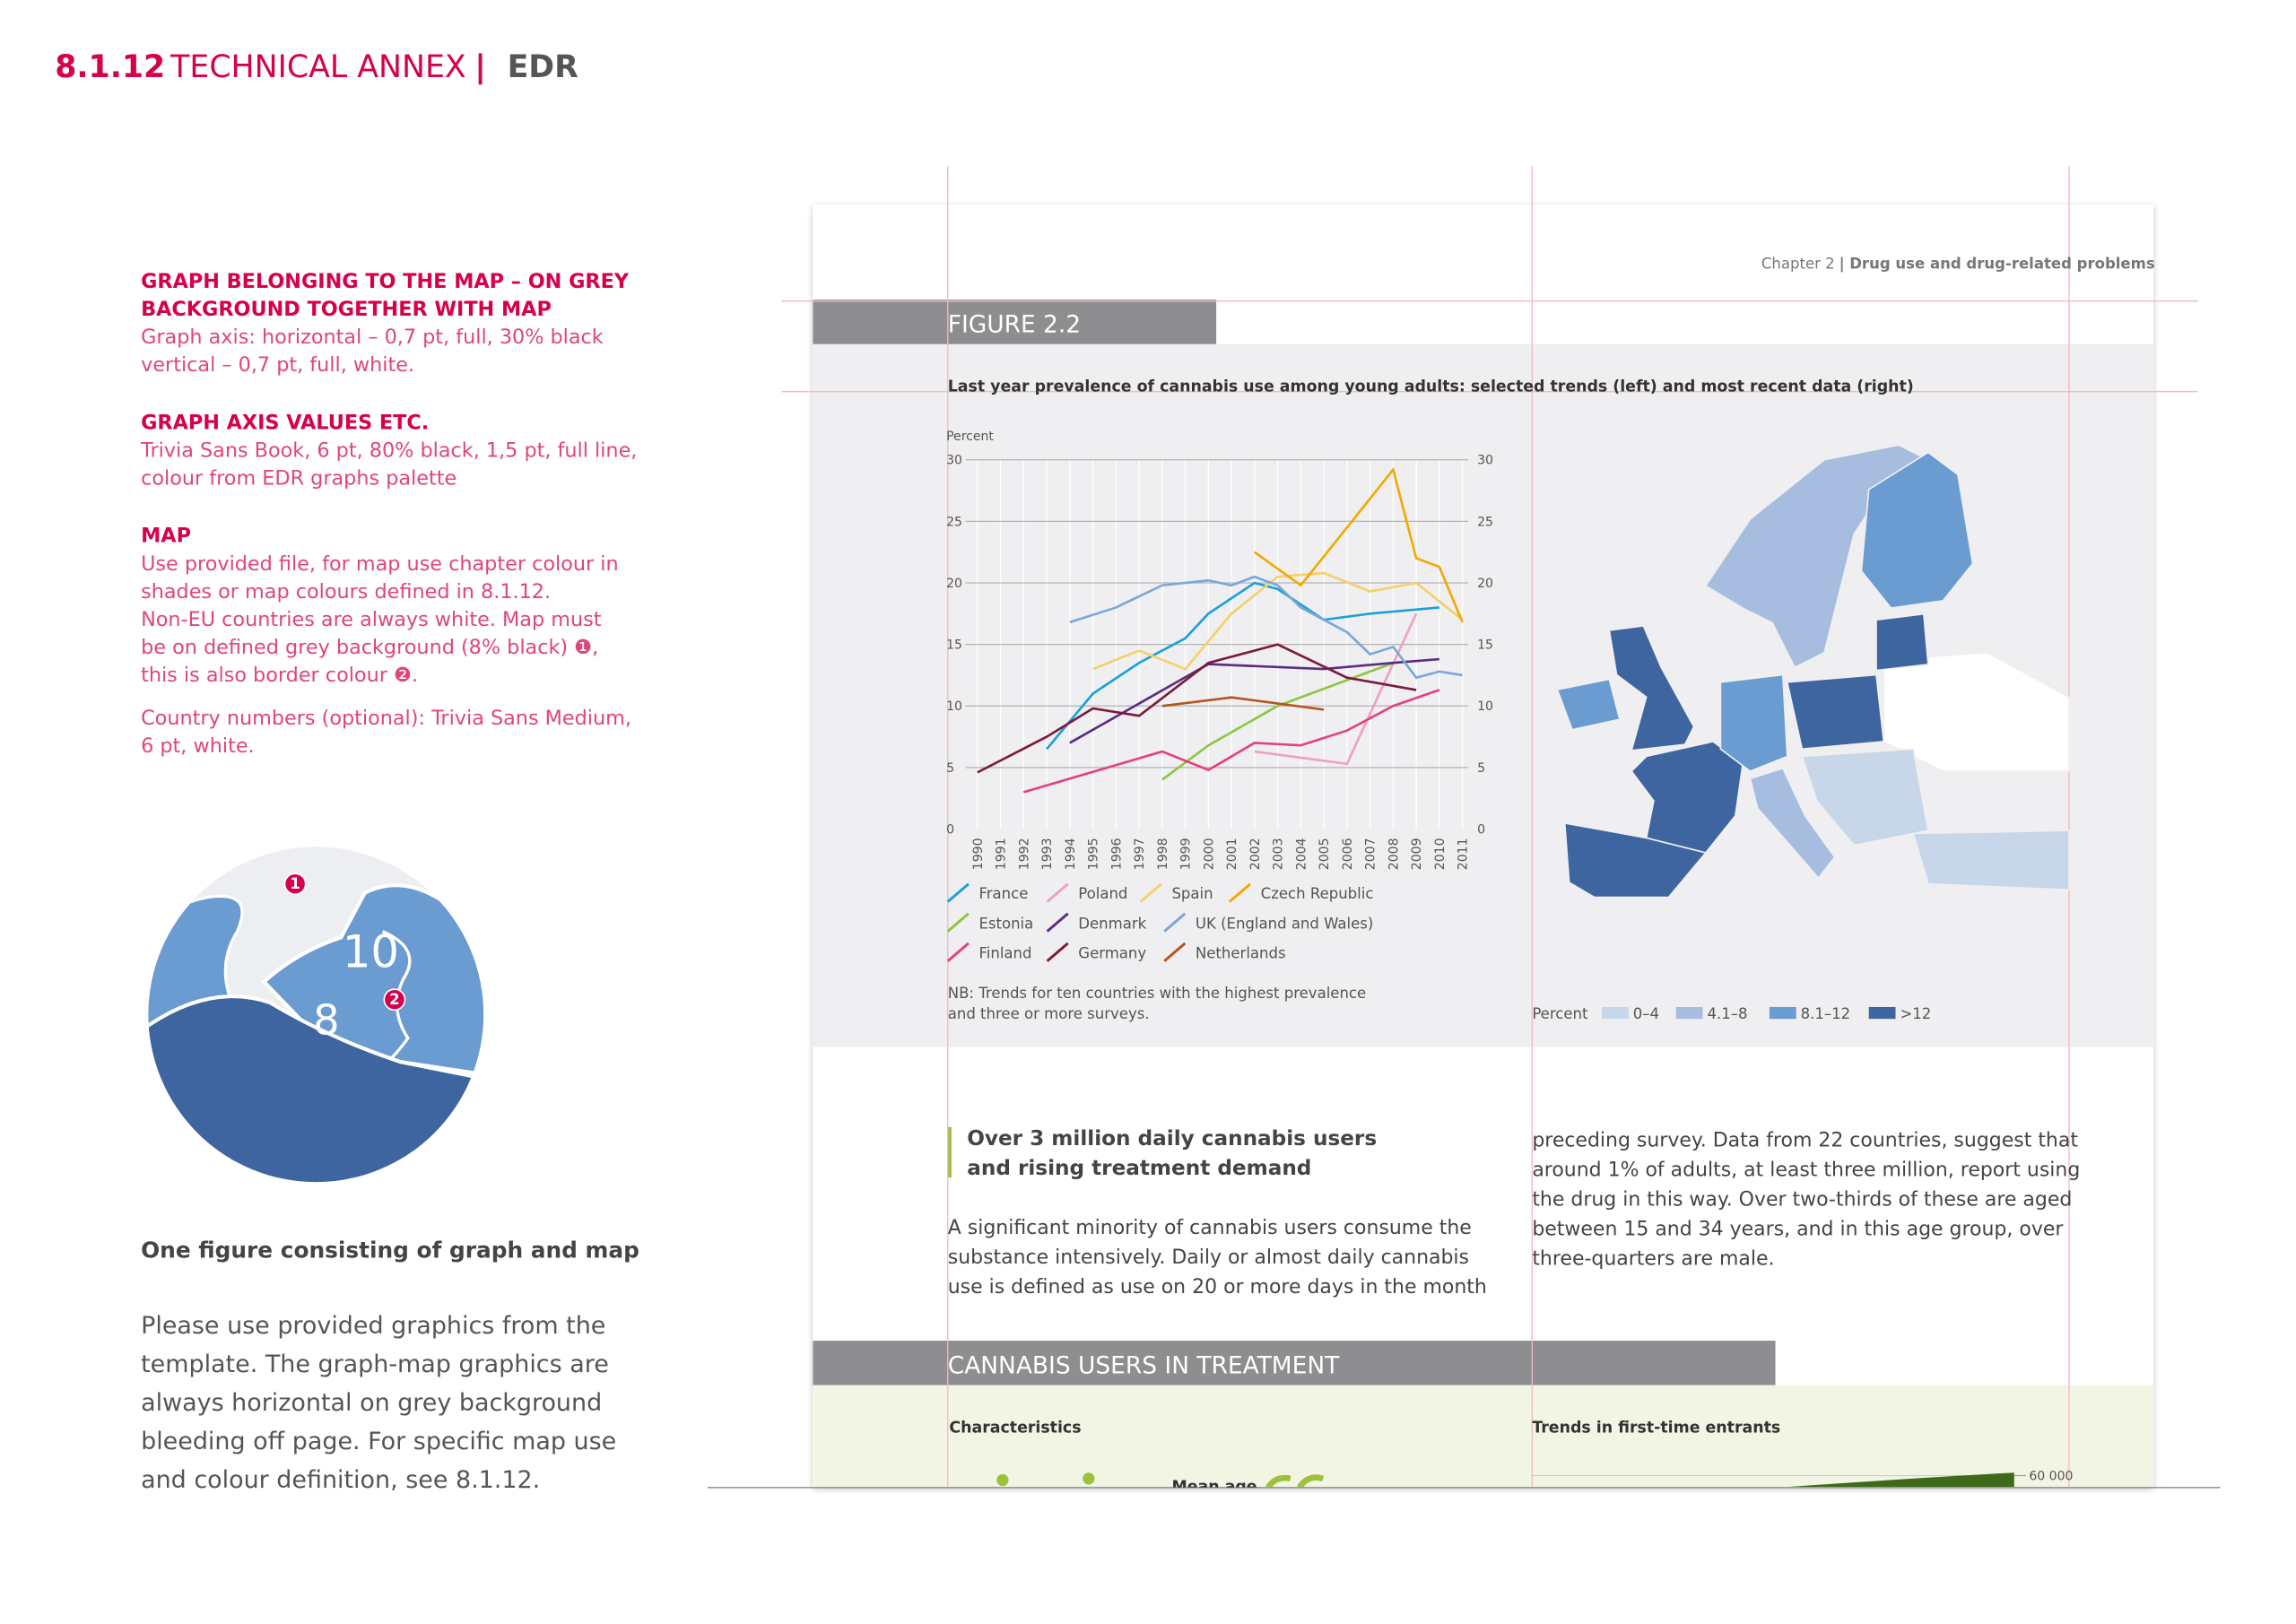 The height and width of the screenshot is (1624, 2296). Describe the element at coordinates (1656, 1428) in the screenshot. I see `panel-title: Trends in first-time entrants` at that location.